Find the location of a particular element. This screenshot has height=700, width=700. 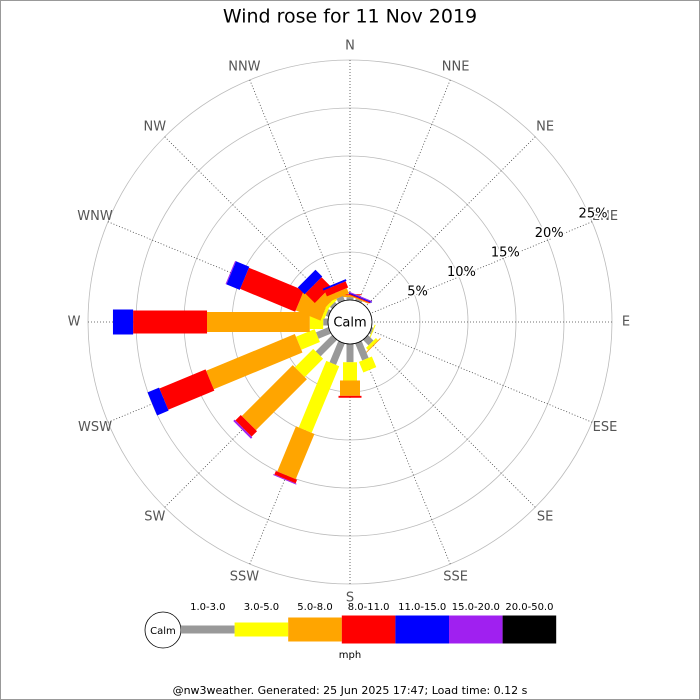

legend-label: 3.0-5.0 is located at coordinates (261, 607).